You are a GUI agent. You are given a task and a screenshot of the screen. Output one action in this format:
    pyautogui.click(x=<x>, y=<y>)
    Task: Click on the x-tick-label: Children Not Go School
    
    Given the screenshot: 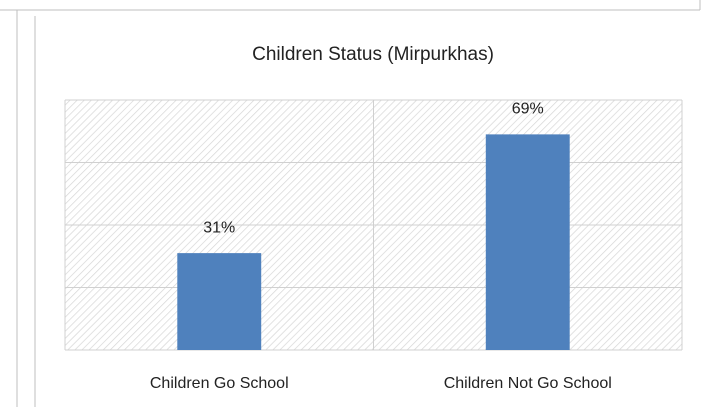 What is the action you would take?
    pyautogui.click(x=528, y=383)
    